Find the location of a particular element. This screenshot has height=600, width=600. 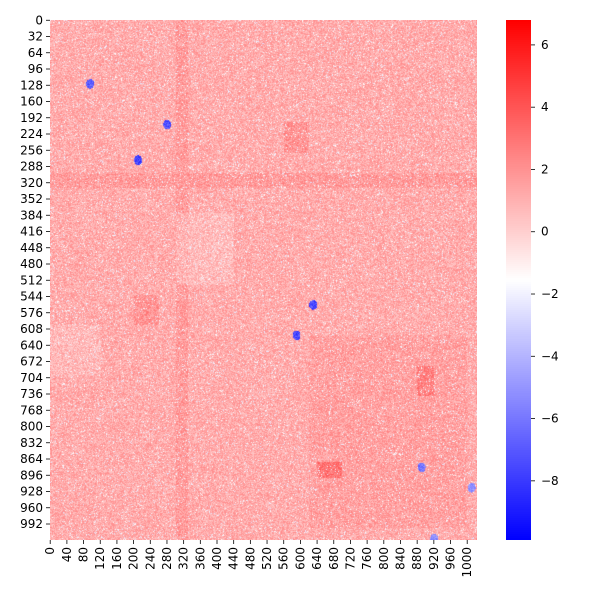

x-tick-label: 920 is located at coordinates (434, 558).